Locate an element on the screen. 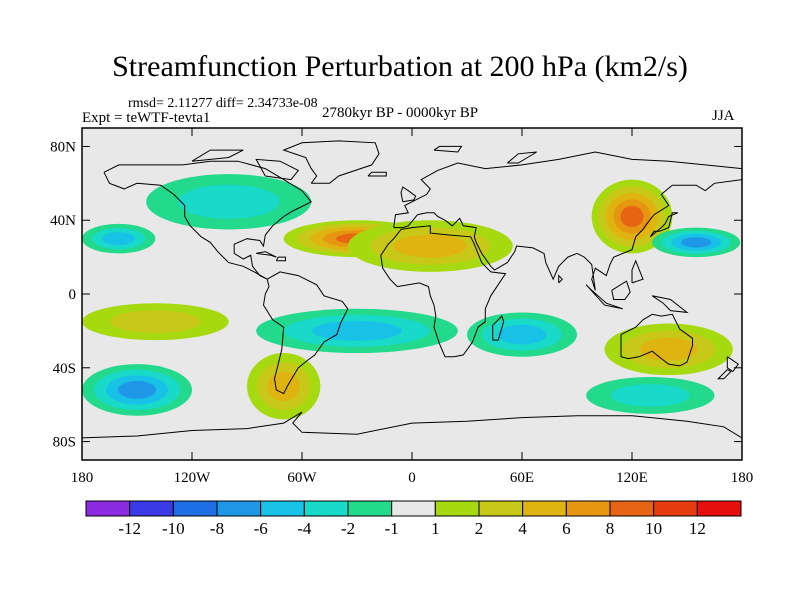  season-label: JJA is located at coordinates (723, 116).